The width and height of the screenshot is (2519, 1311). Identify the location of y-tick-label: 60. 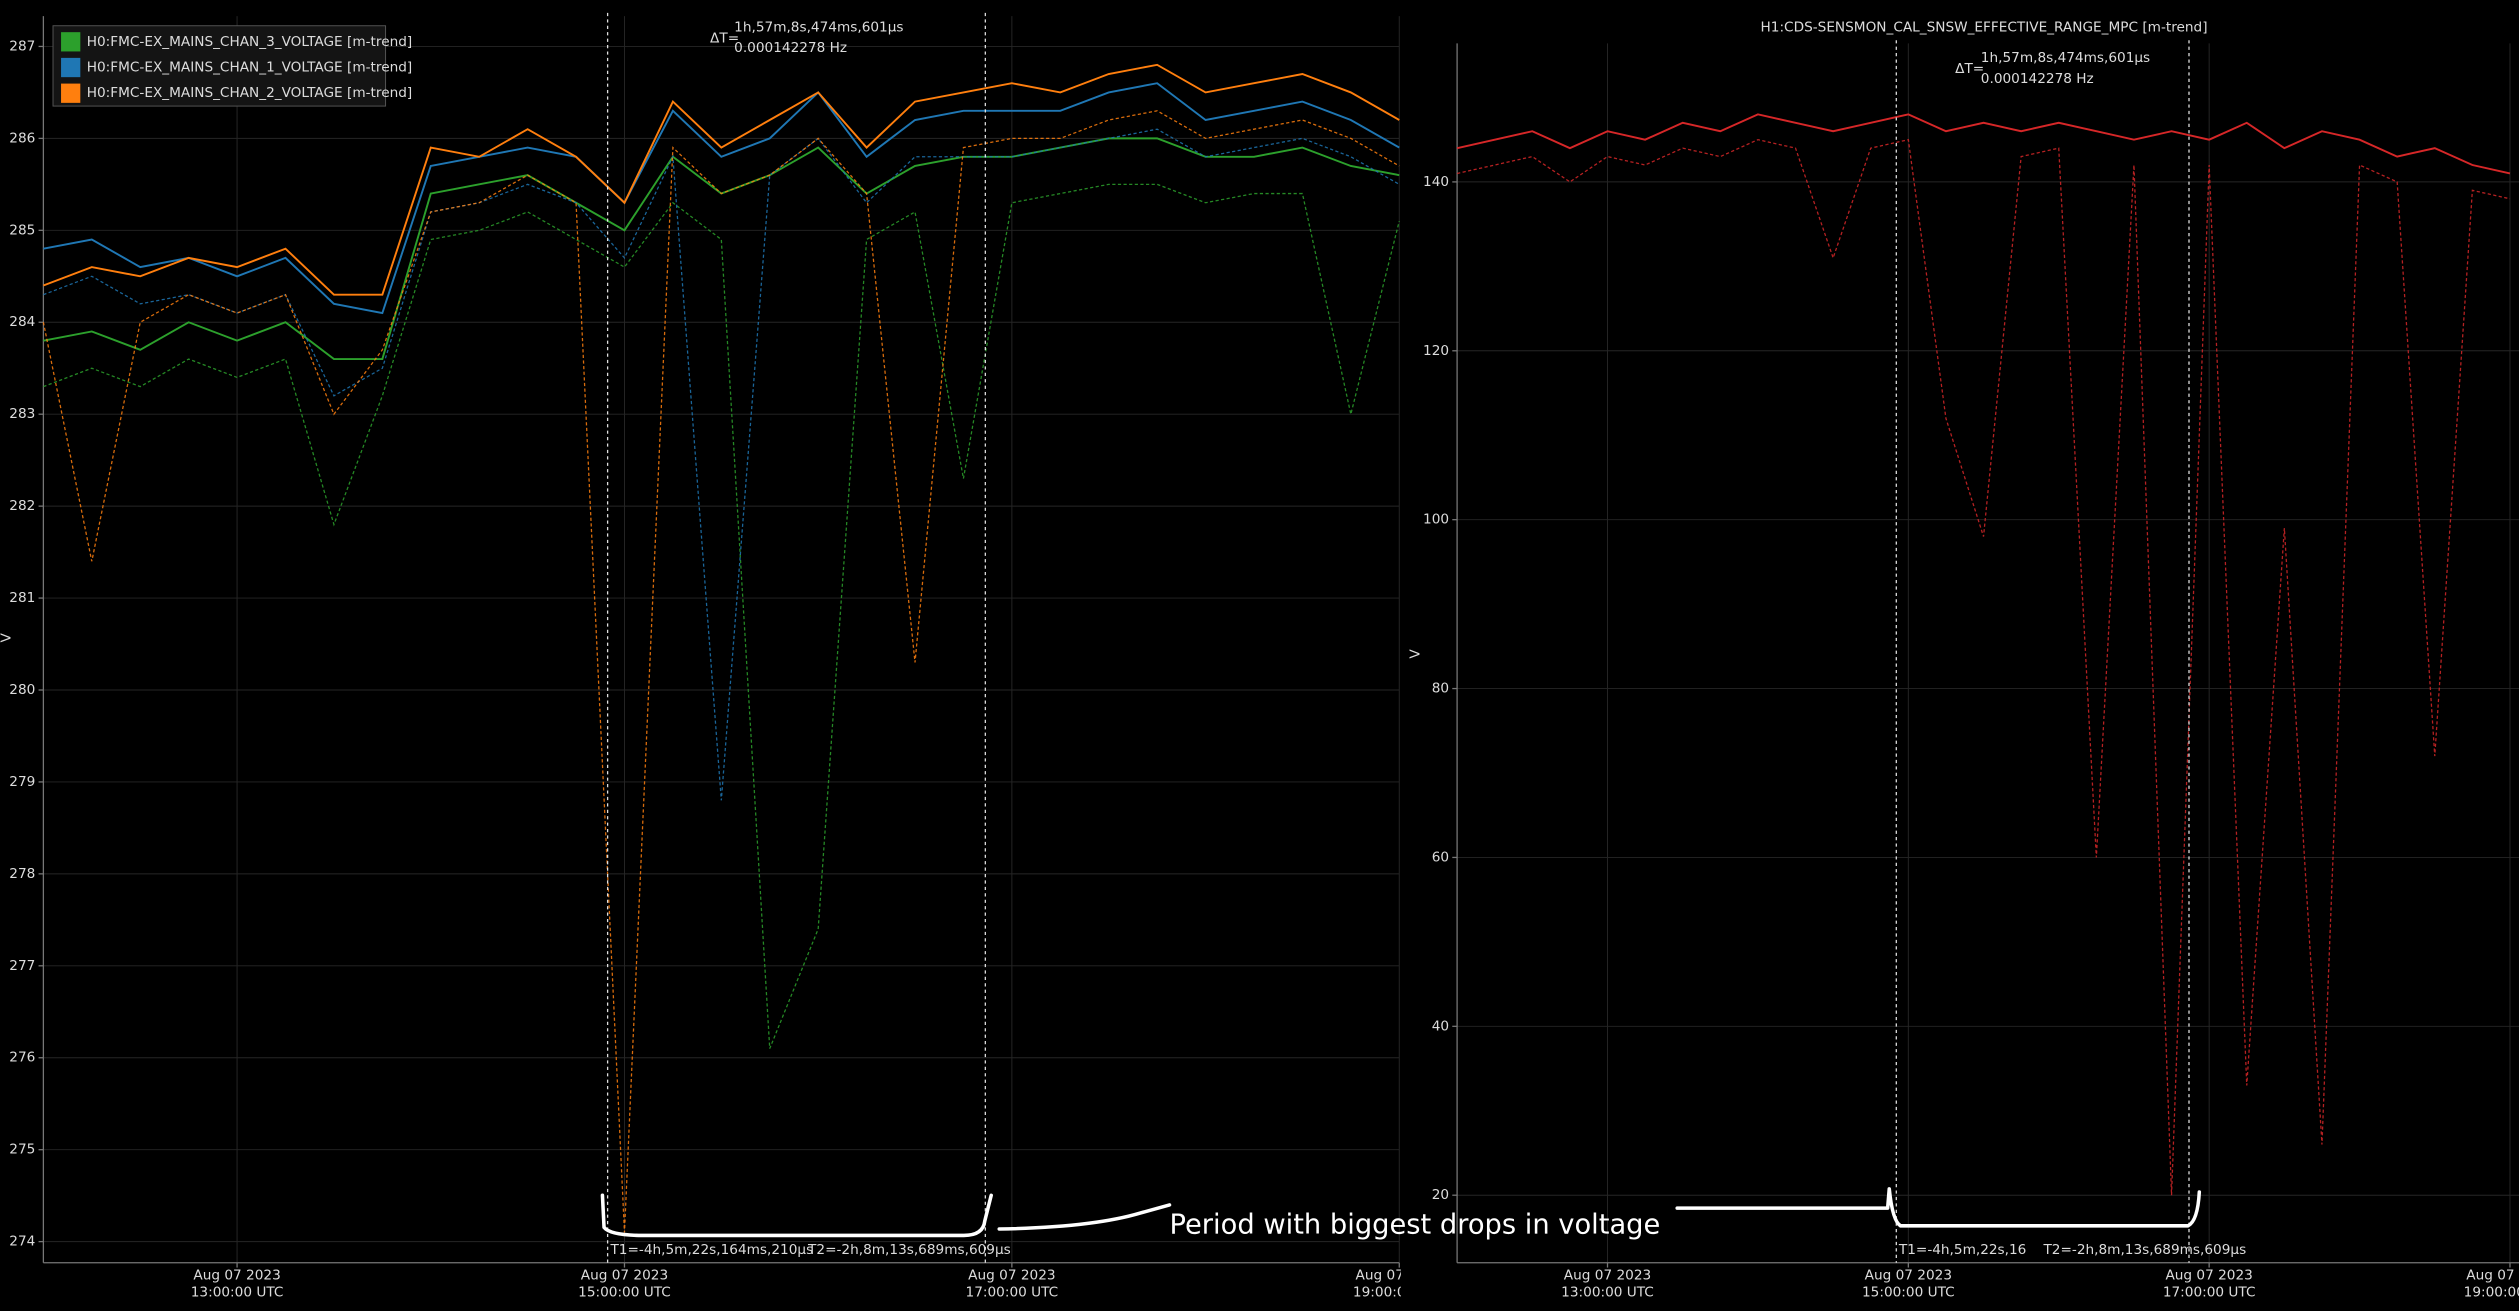
(1440, 857).